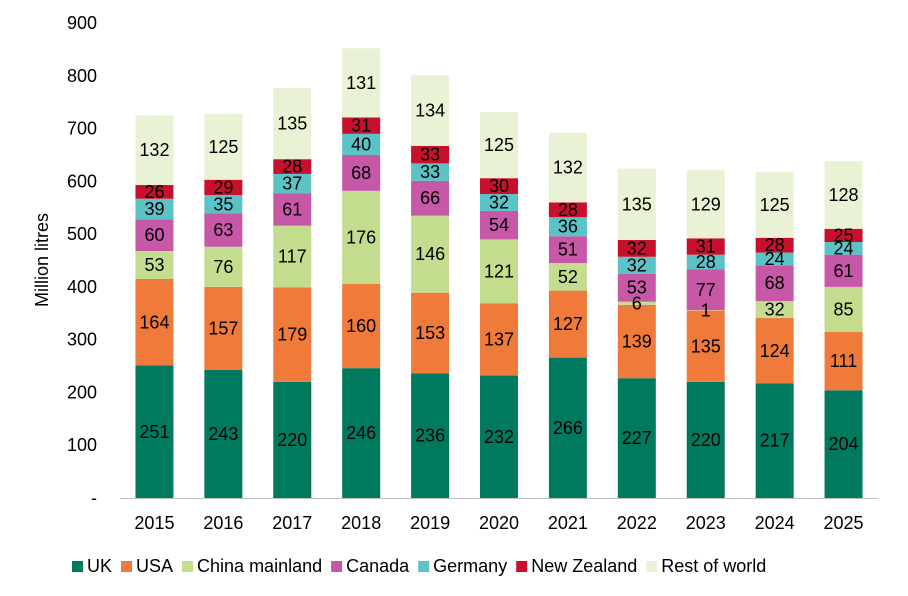 The image size is (908, 596). Describe the element at coordinates (223, 230) in the screenshot. I see `data-label: 63` at that location.